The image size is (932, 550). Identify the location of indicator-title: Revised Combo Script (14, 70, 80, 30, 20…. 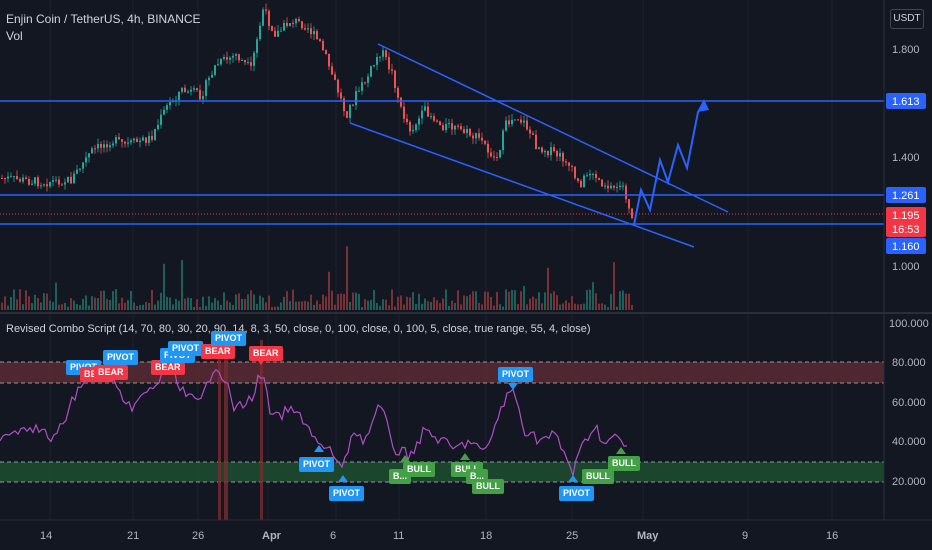
(298, 329).